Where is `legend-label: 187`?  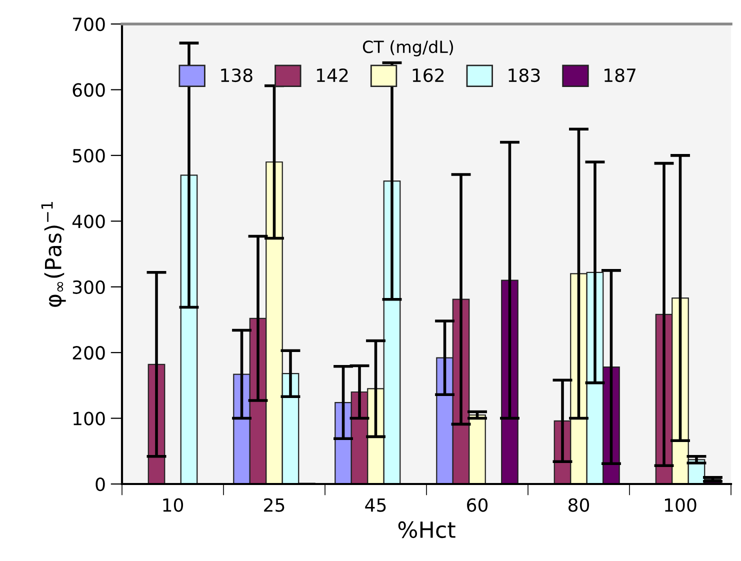 legend-label: 187 is located at coordinates (620, 75).